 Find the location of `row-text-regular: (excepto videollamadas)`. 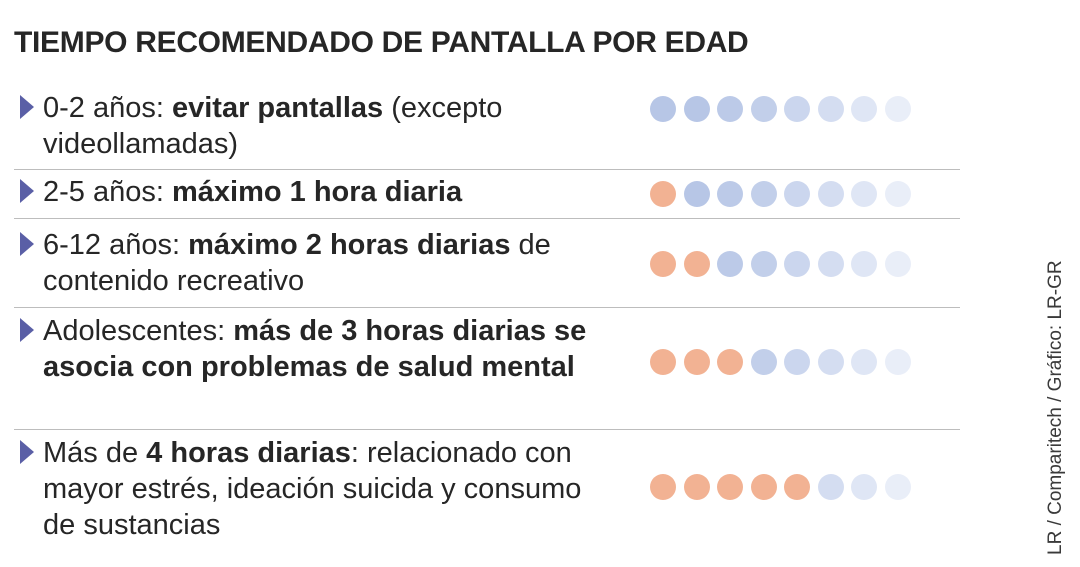

row-text-regular: (excepto videollamadas) is located at coordinates (273, 126).